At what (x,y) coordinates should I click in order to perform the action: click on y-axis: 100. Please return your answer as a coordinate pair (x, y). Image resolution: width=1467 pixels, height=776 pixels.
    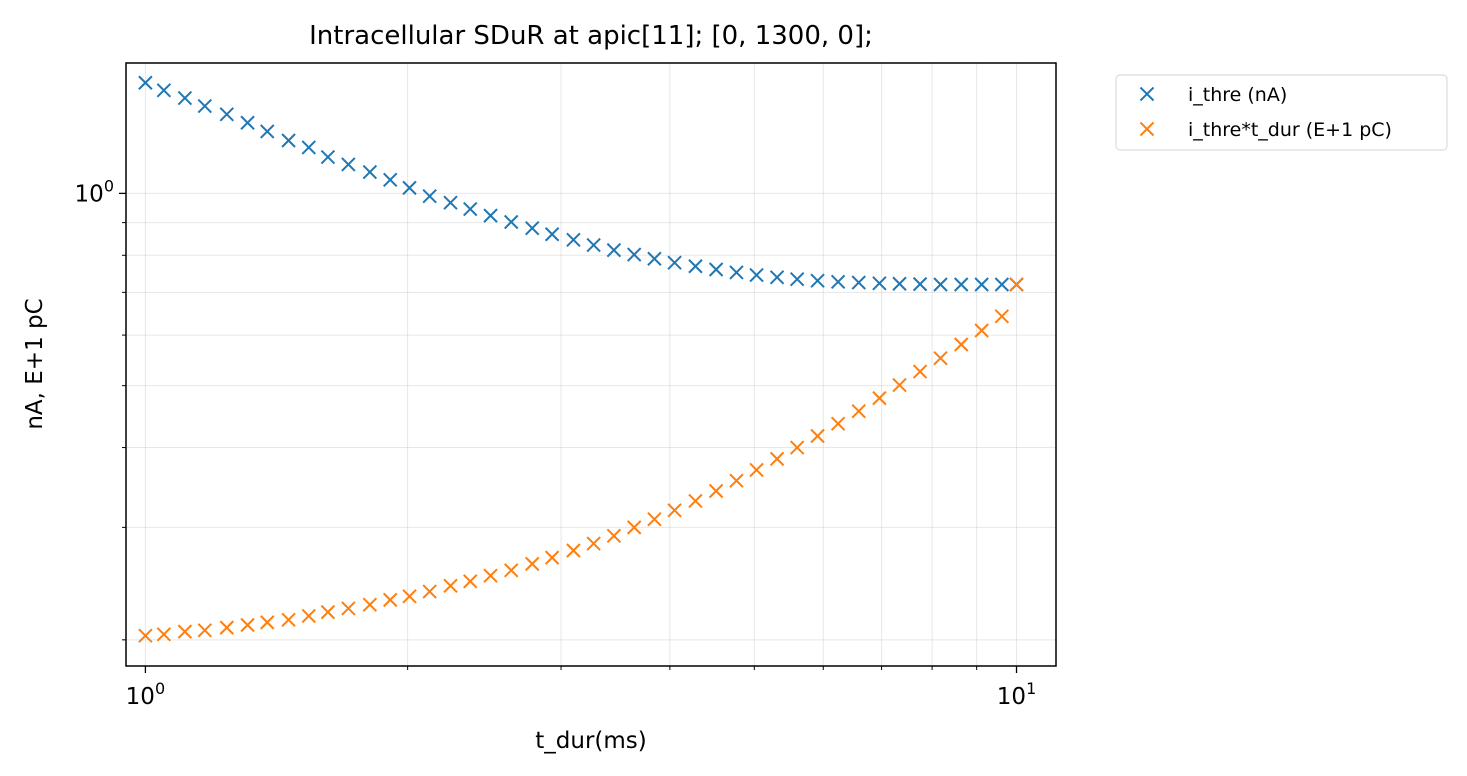
    Looking at the image, I should click on (100, 408).